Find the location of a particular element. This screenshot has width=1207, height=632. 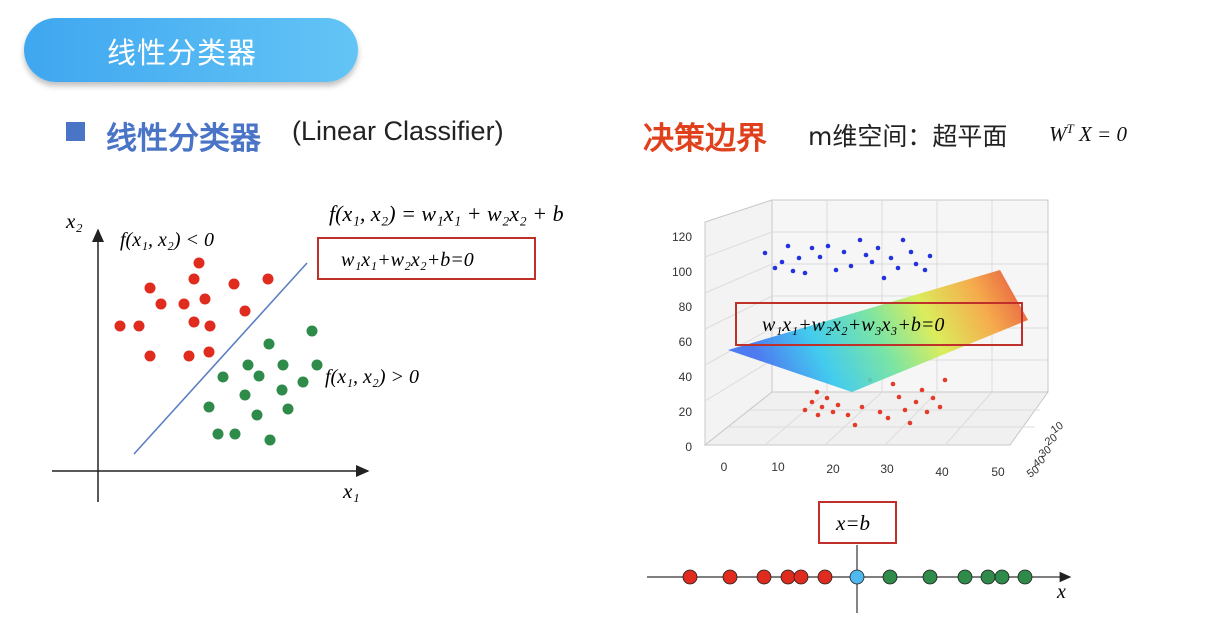

axis-label-x2: x₂ is located at coordinates (74, 221).